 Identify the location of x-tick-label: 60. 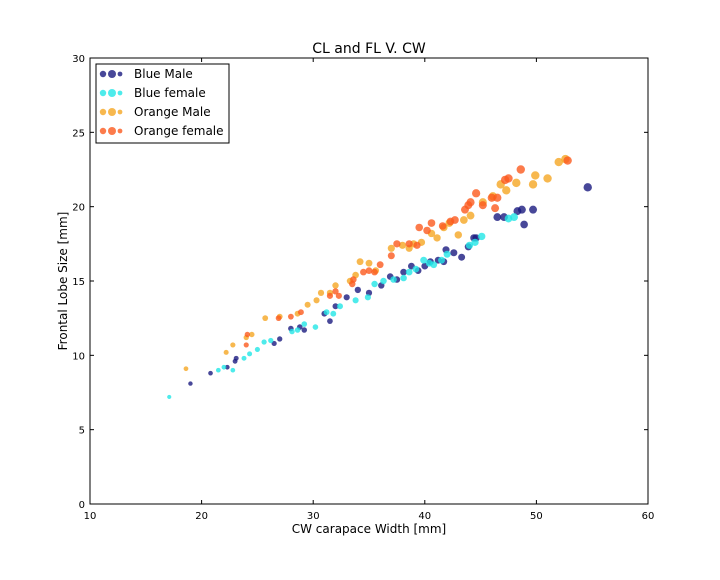
(648, 516).